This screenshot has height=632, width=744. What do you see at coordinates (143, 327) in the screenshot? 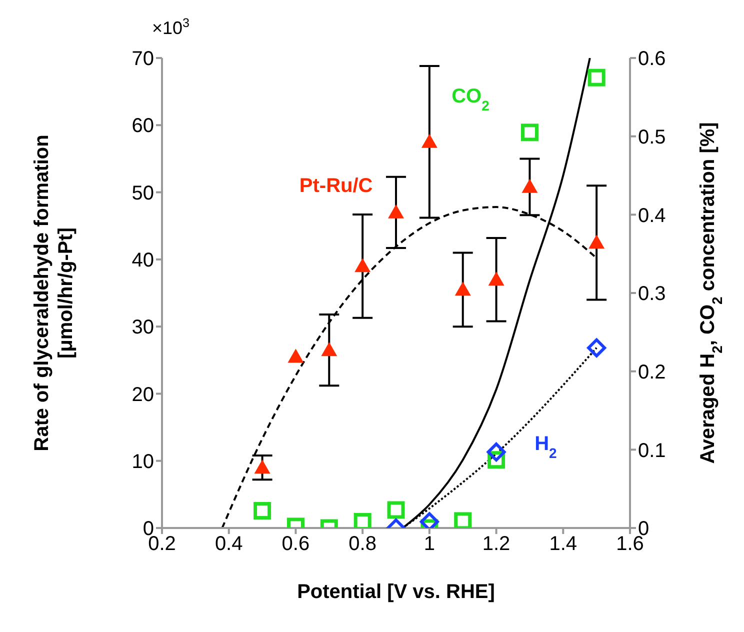
I see `y-tick-label: 30` at bounding box center [143, 327].